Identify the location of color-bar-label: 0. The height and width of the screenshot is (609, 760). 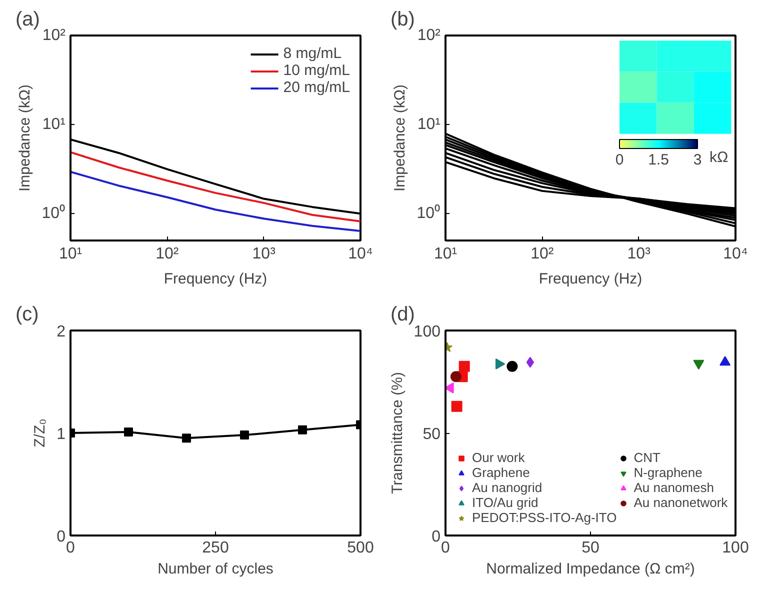
(619, 160).